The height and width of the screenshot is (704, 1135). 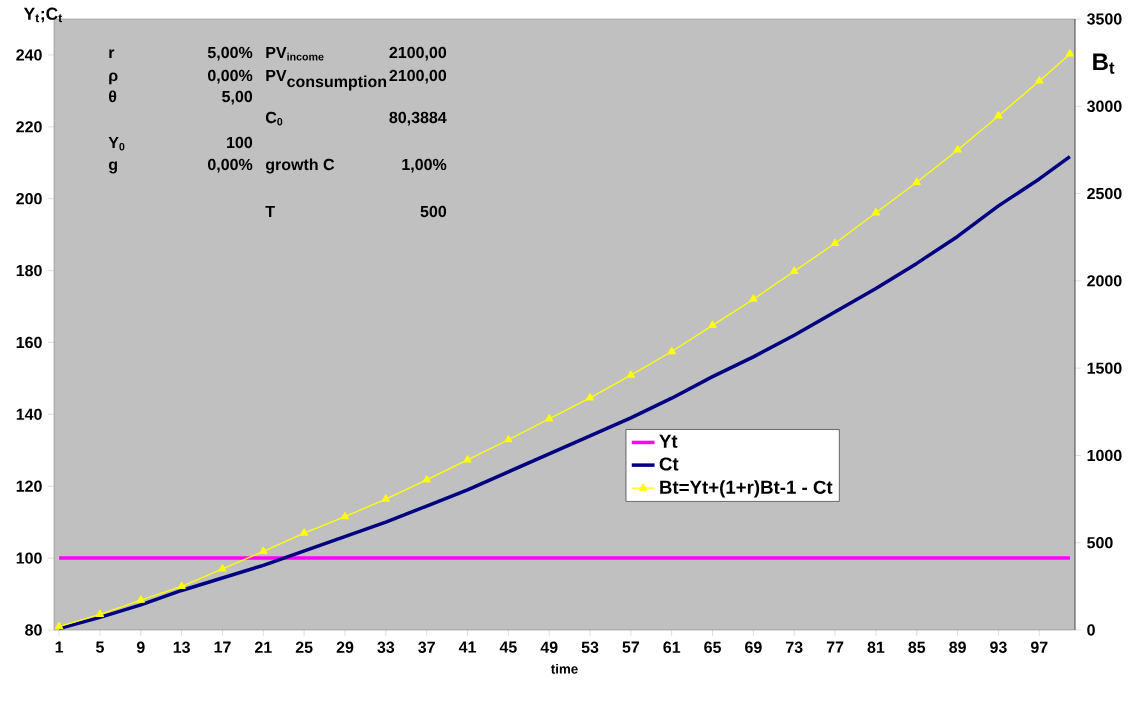 What do you see at coordinates (33, 630) in the screenshot?
I see `y-tick-label: 80` at bounding box center [33, 630].